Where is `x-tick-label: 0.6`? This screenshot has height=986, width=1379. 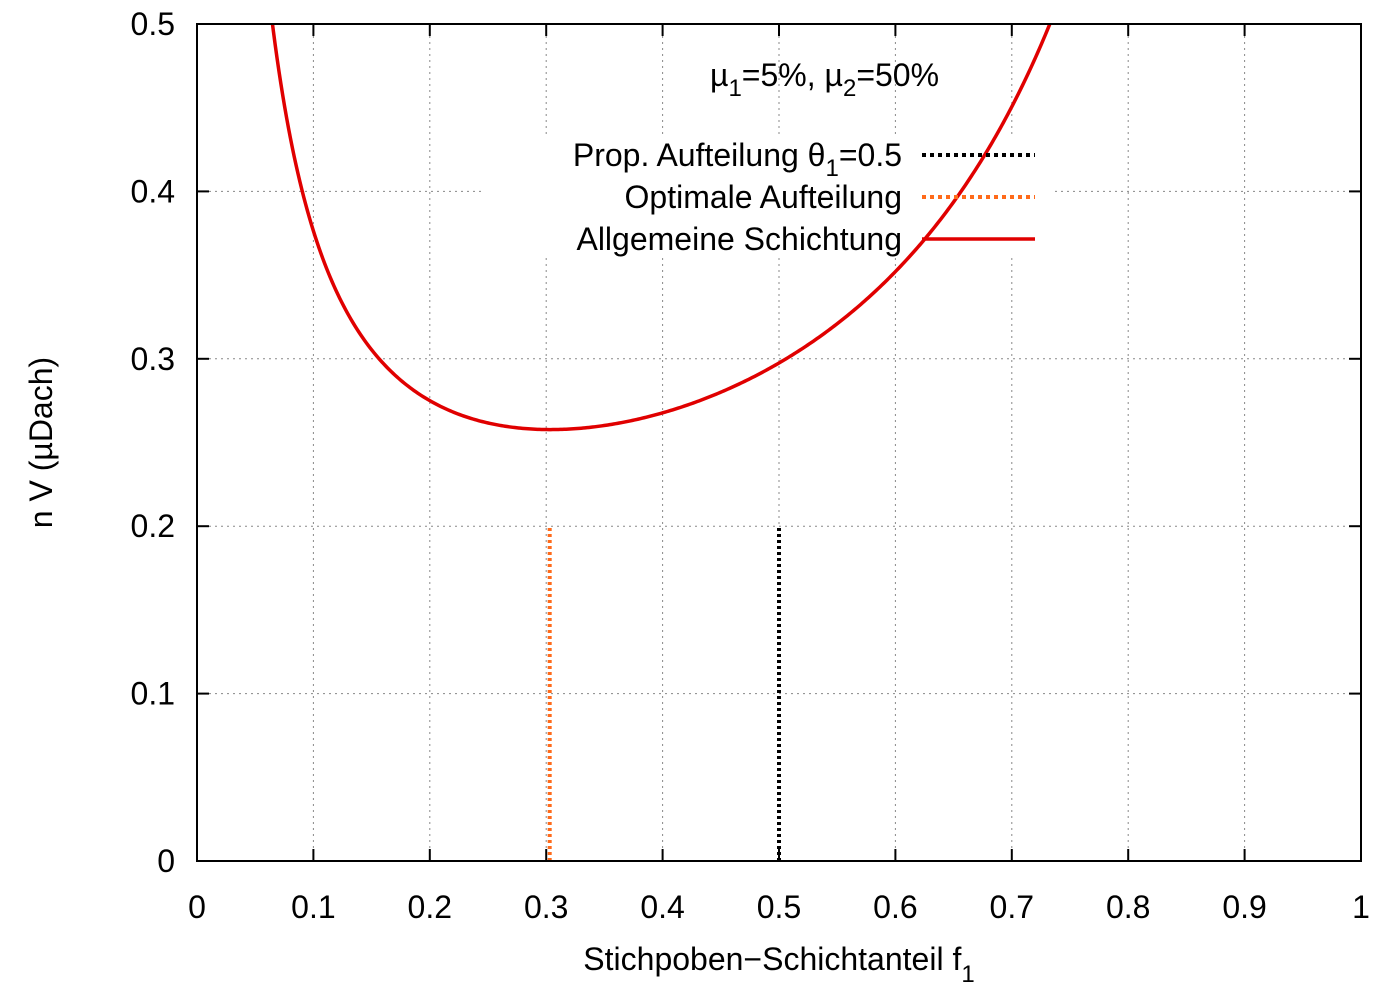
x-tick-label: 0.6 is located at coordinates (895, 907).